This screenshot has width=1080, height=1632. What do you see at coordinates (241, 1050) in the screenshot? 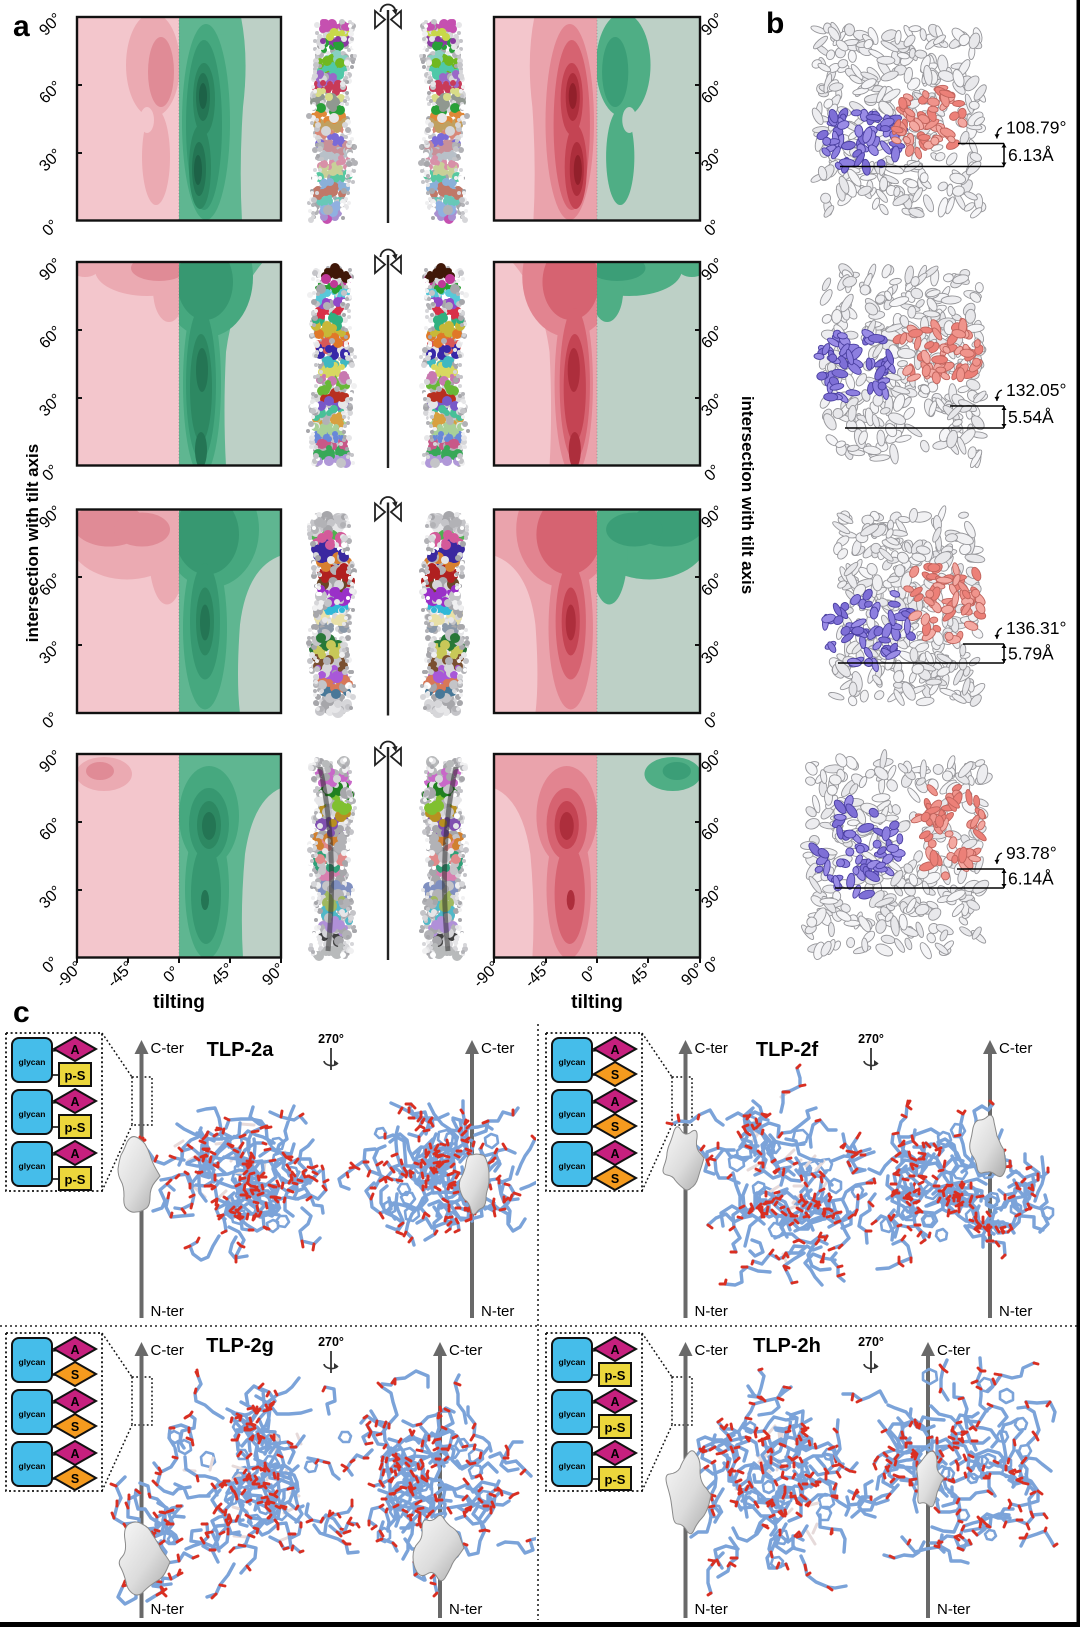
I see `svg-text: TLP-2a` at bounding box center [241, 1050].